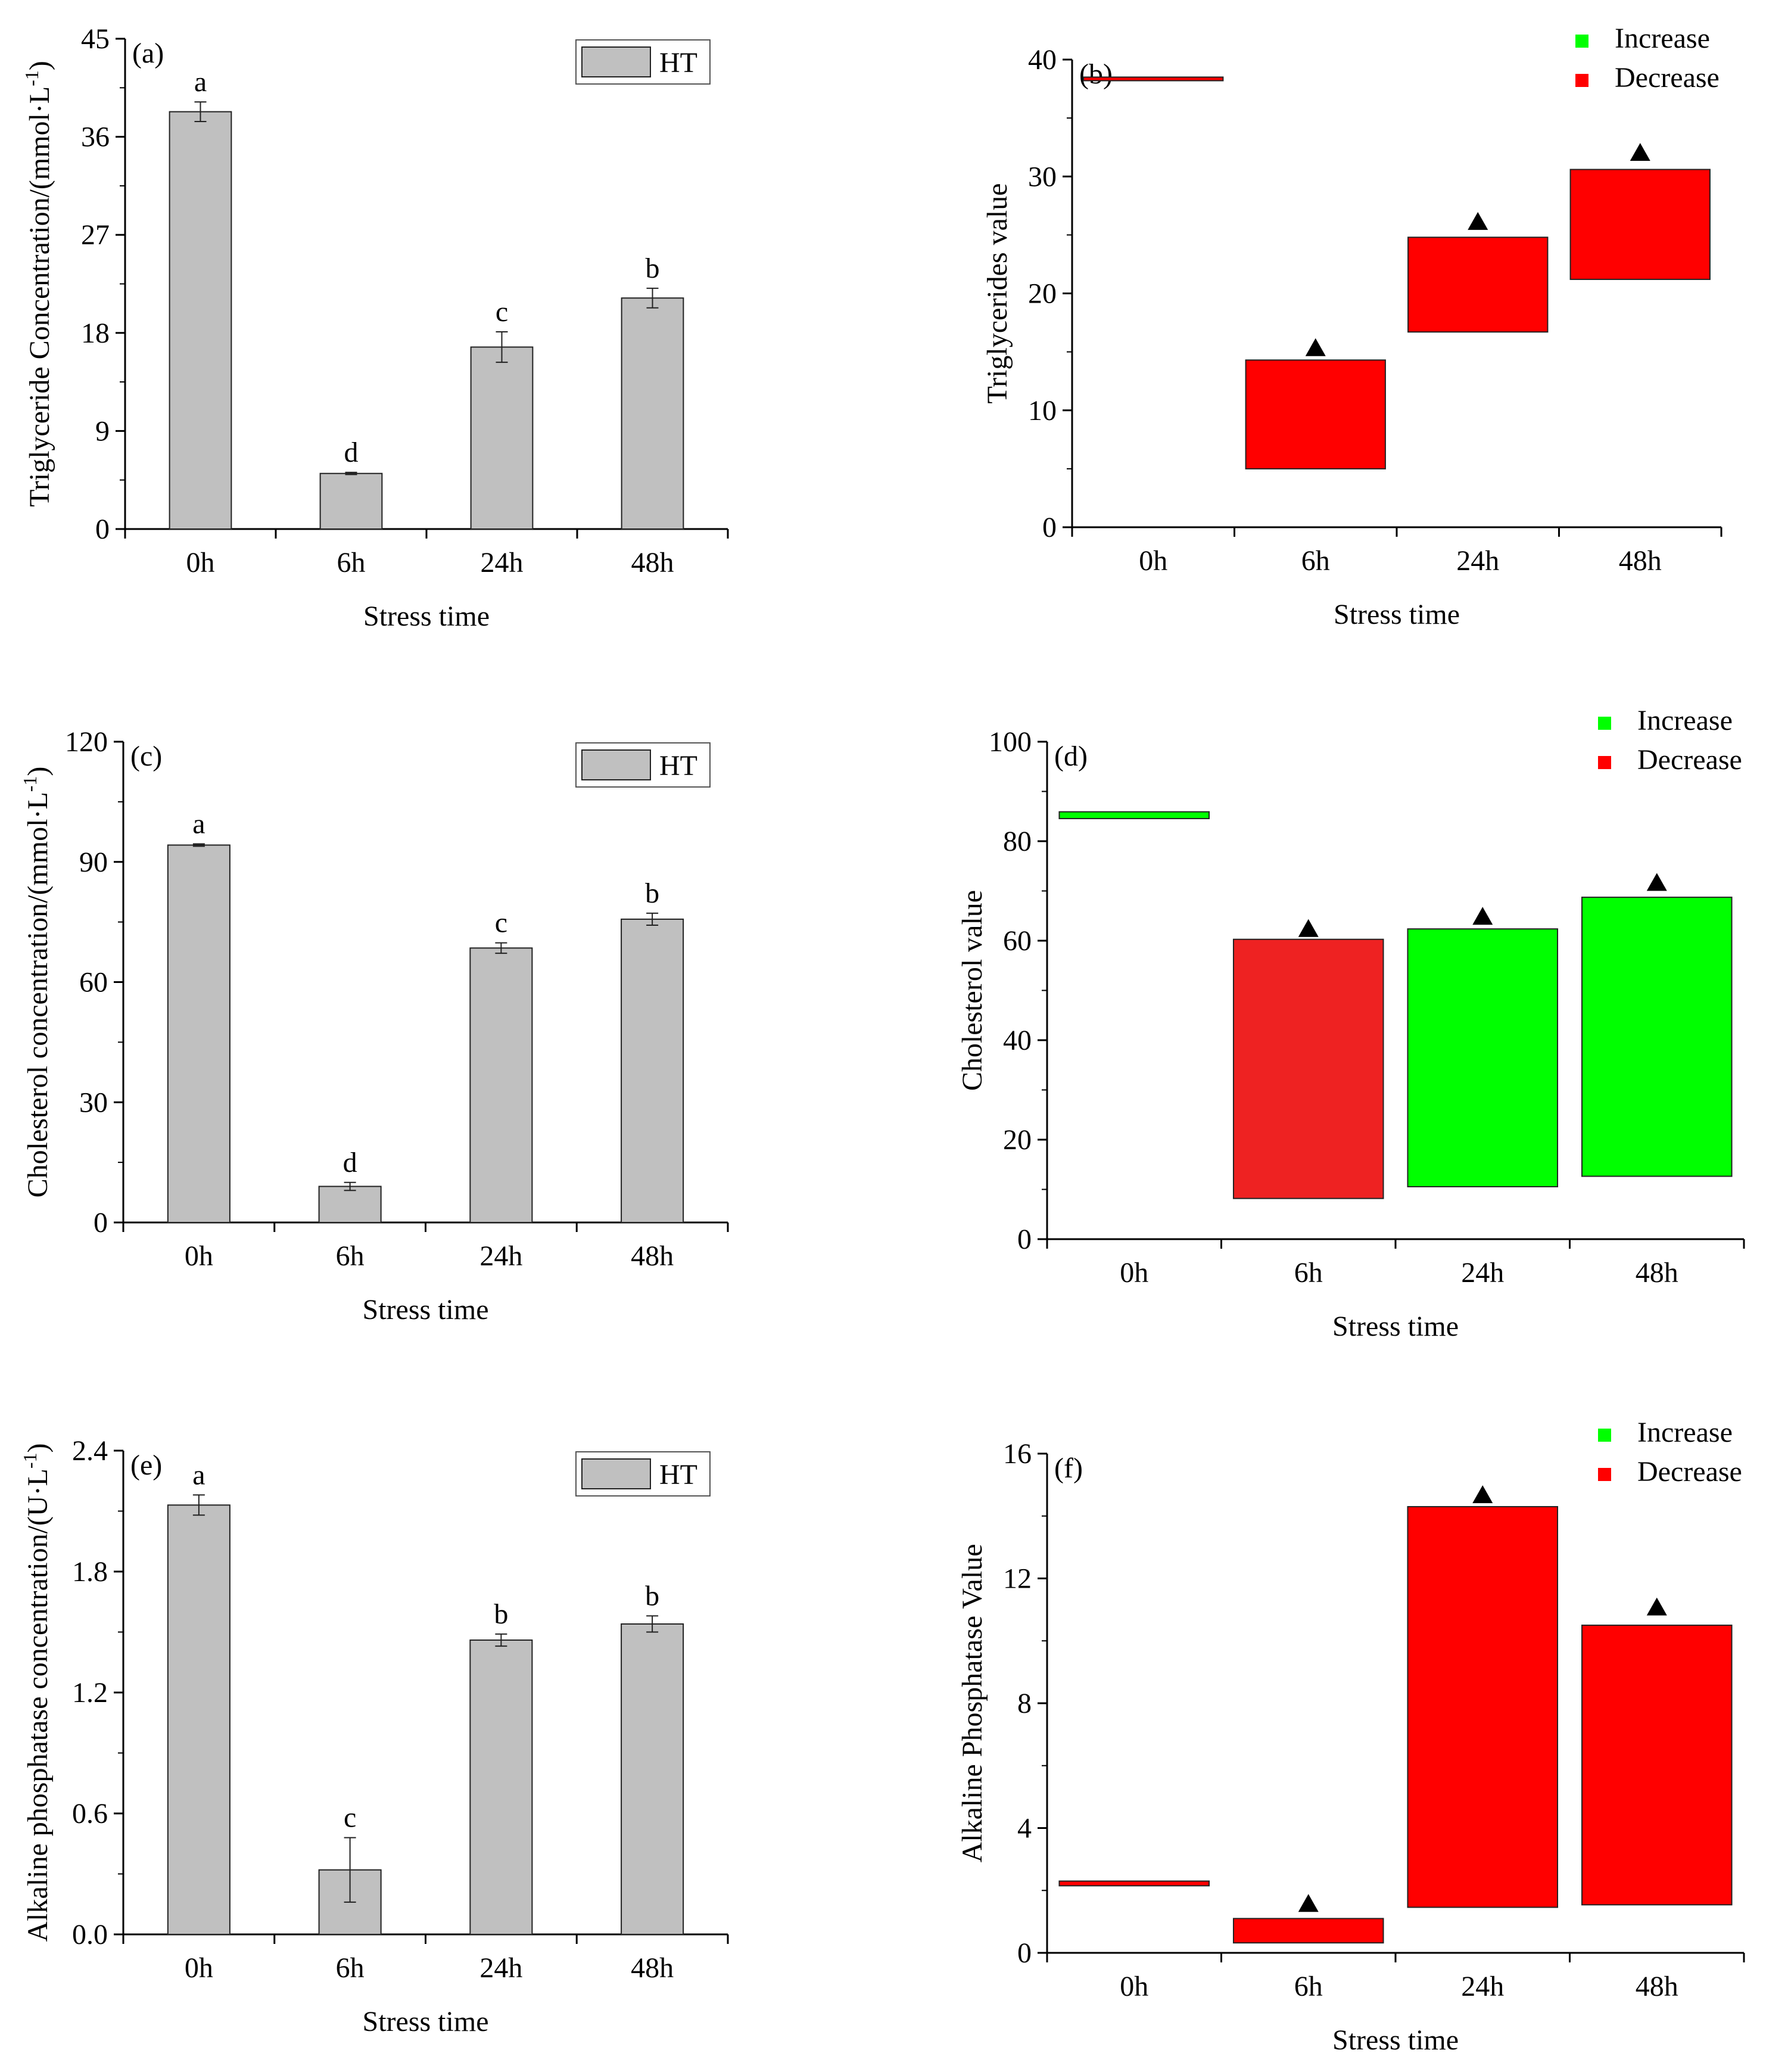 The image size is (1791, 2072). I want to click on y-tick-label: 18, so click(95, 333).